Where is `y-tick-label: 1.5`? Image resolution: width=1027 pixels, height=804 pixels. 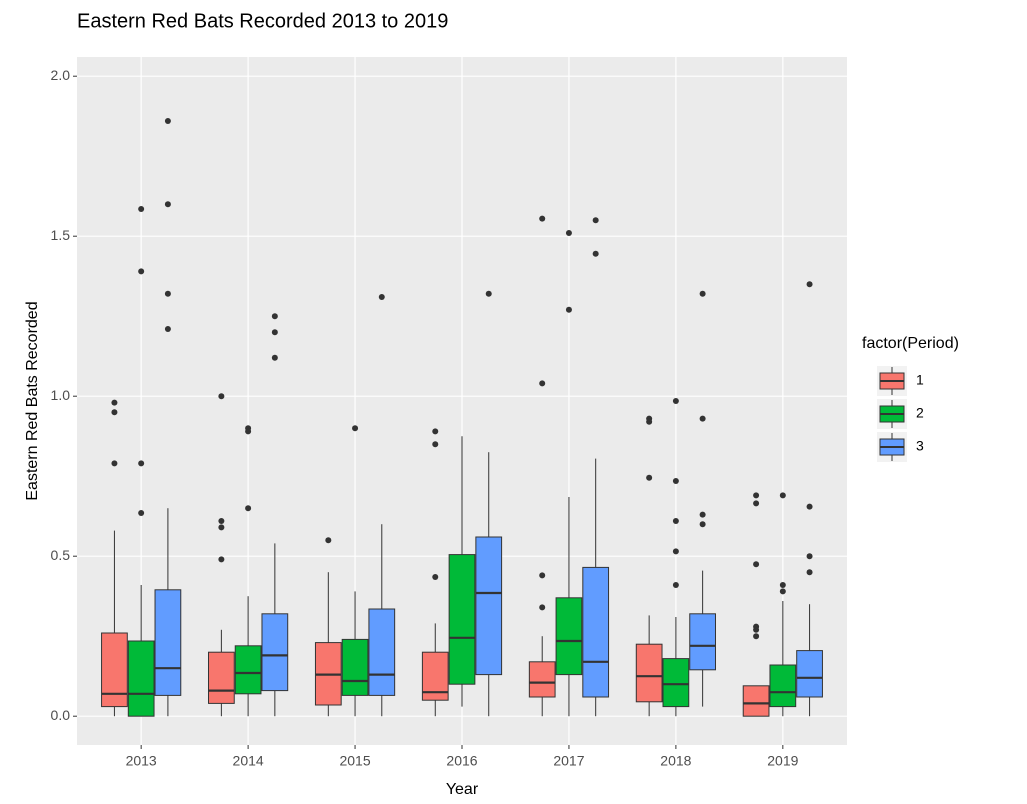 y-tick-label: 1.5 is located at coordinates (61, 235).